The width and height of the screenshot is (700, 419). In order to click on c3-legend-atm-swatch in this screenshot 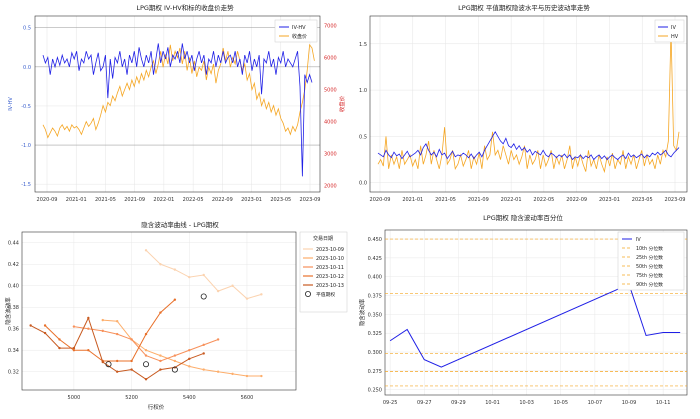, I will do `click(307, 294)`.